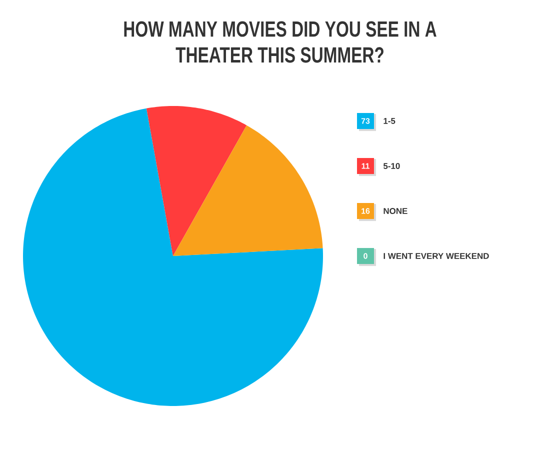 Image resolution: width=560 pixels, height=458 pixels. What do you see at coordinates (390, 121) in the screenshot?
I see `legend-label: 1-5` at bounding box center [390, 121].